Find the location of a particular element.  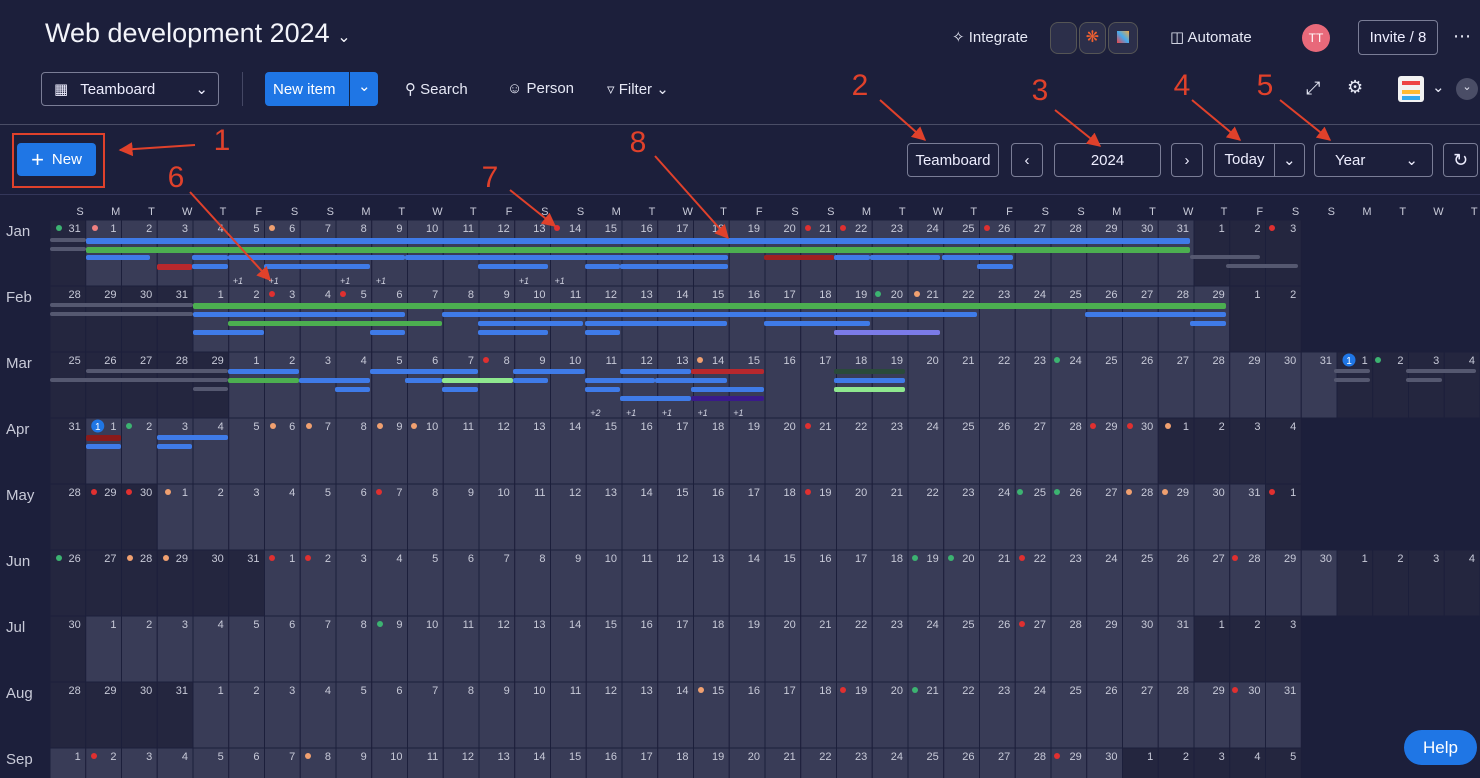

weekday-label: F is located at coordinates (1009, 212).